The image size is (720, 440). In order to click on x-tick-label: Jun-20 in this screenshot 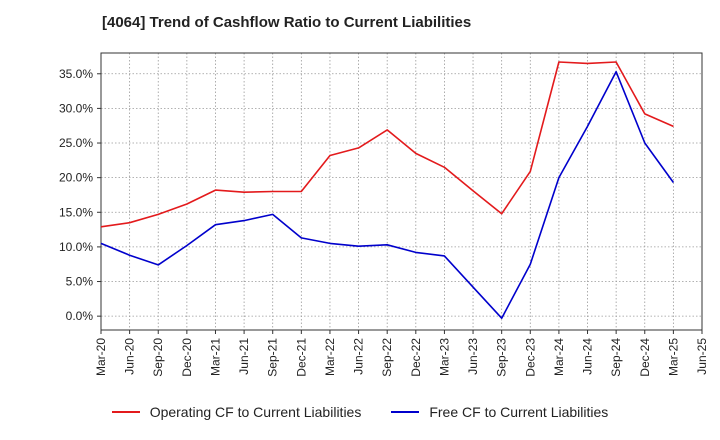, I will do `click(130, 356)`.